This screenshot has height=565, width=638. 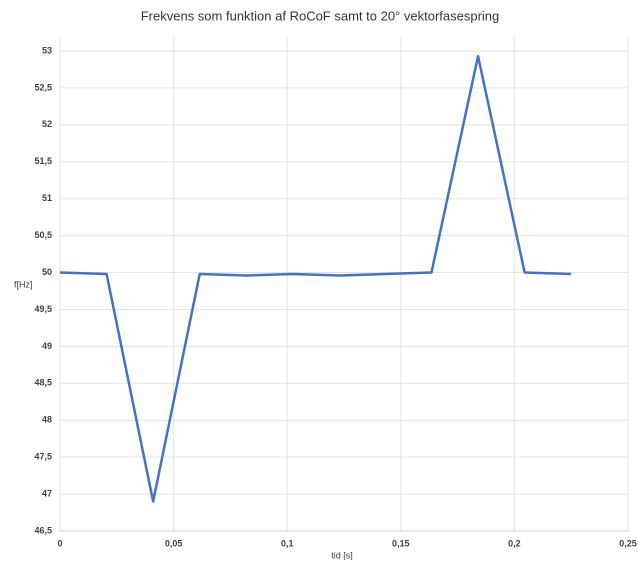 I want to click on y-tick-label: 50,5, so click(x=43, y=235).